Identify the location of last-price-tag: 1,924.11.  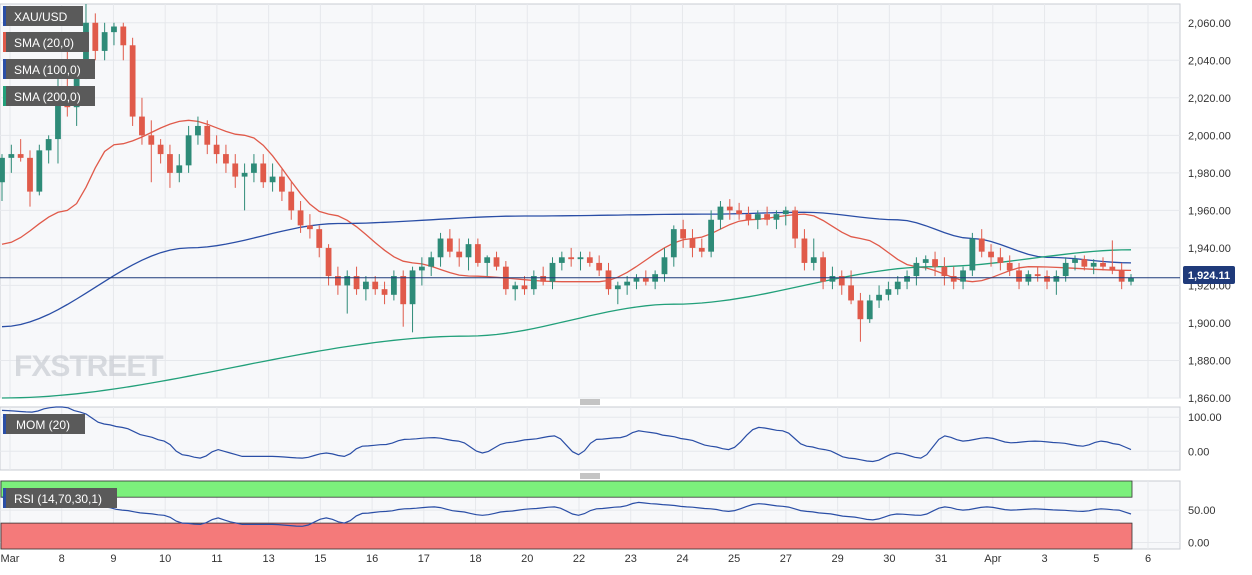
(1209, 275).